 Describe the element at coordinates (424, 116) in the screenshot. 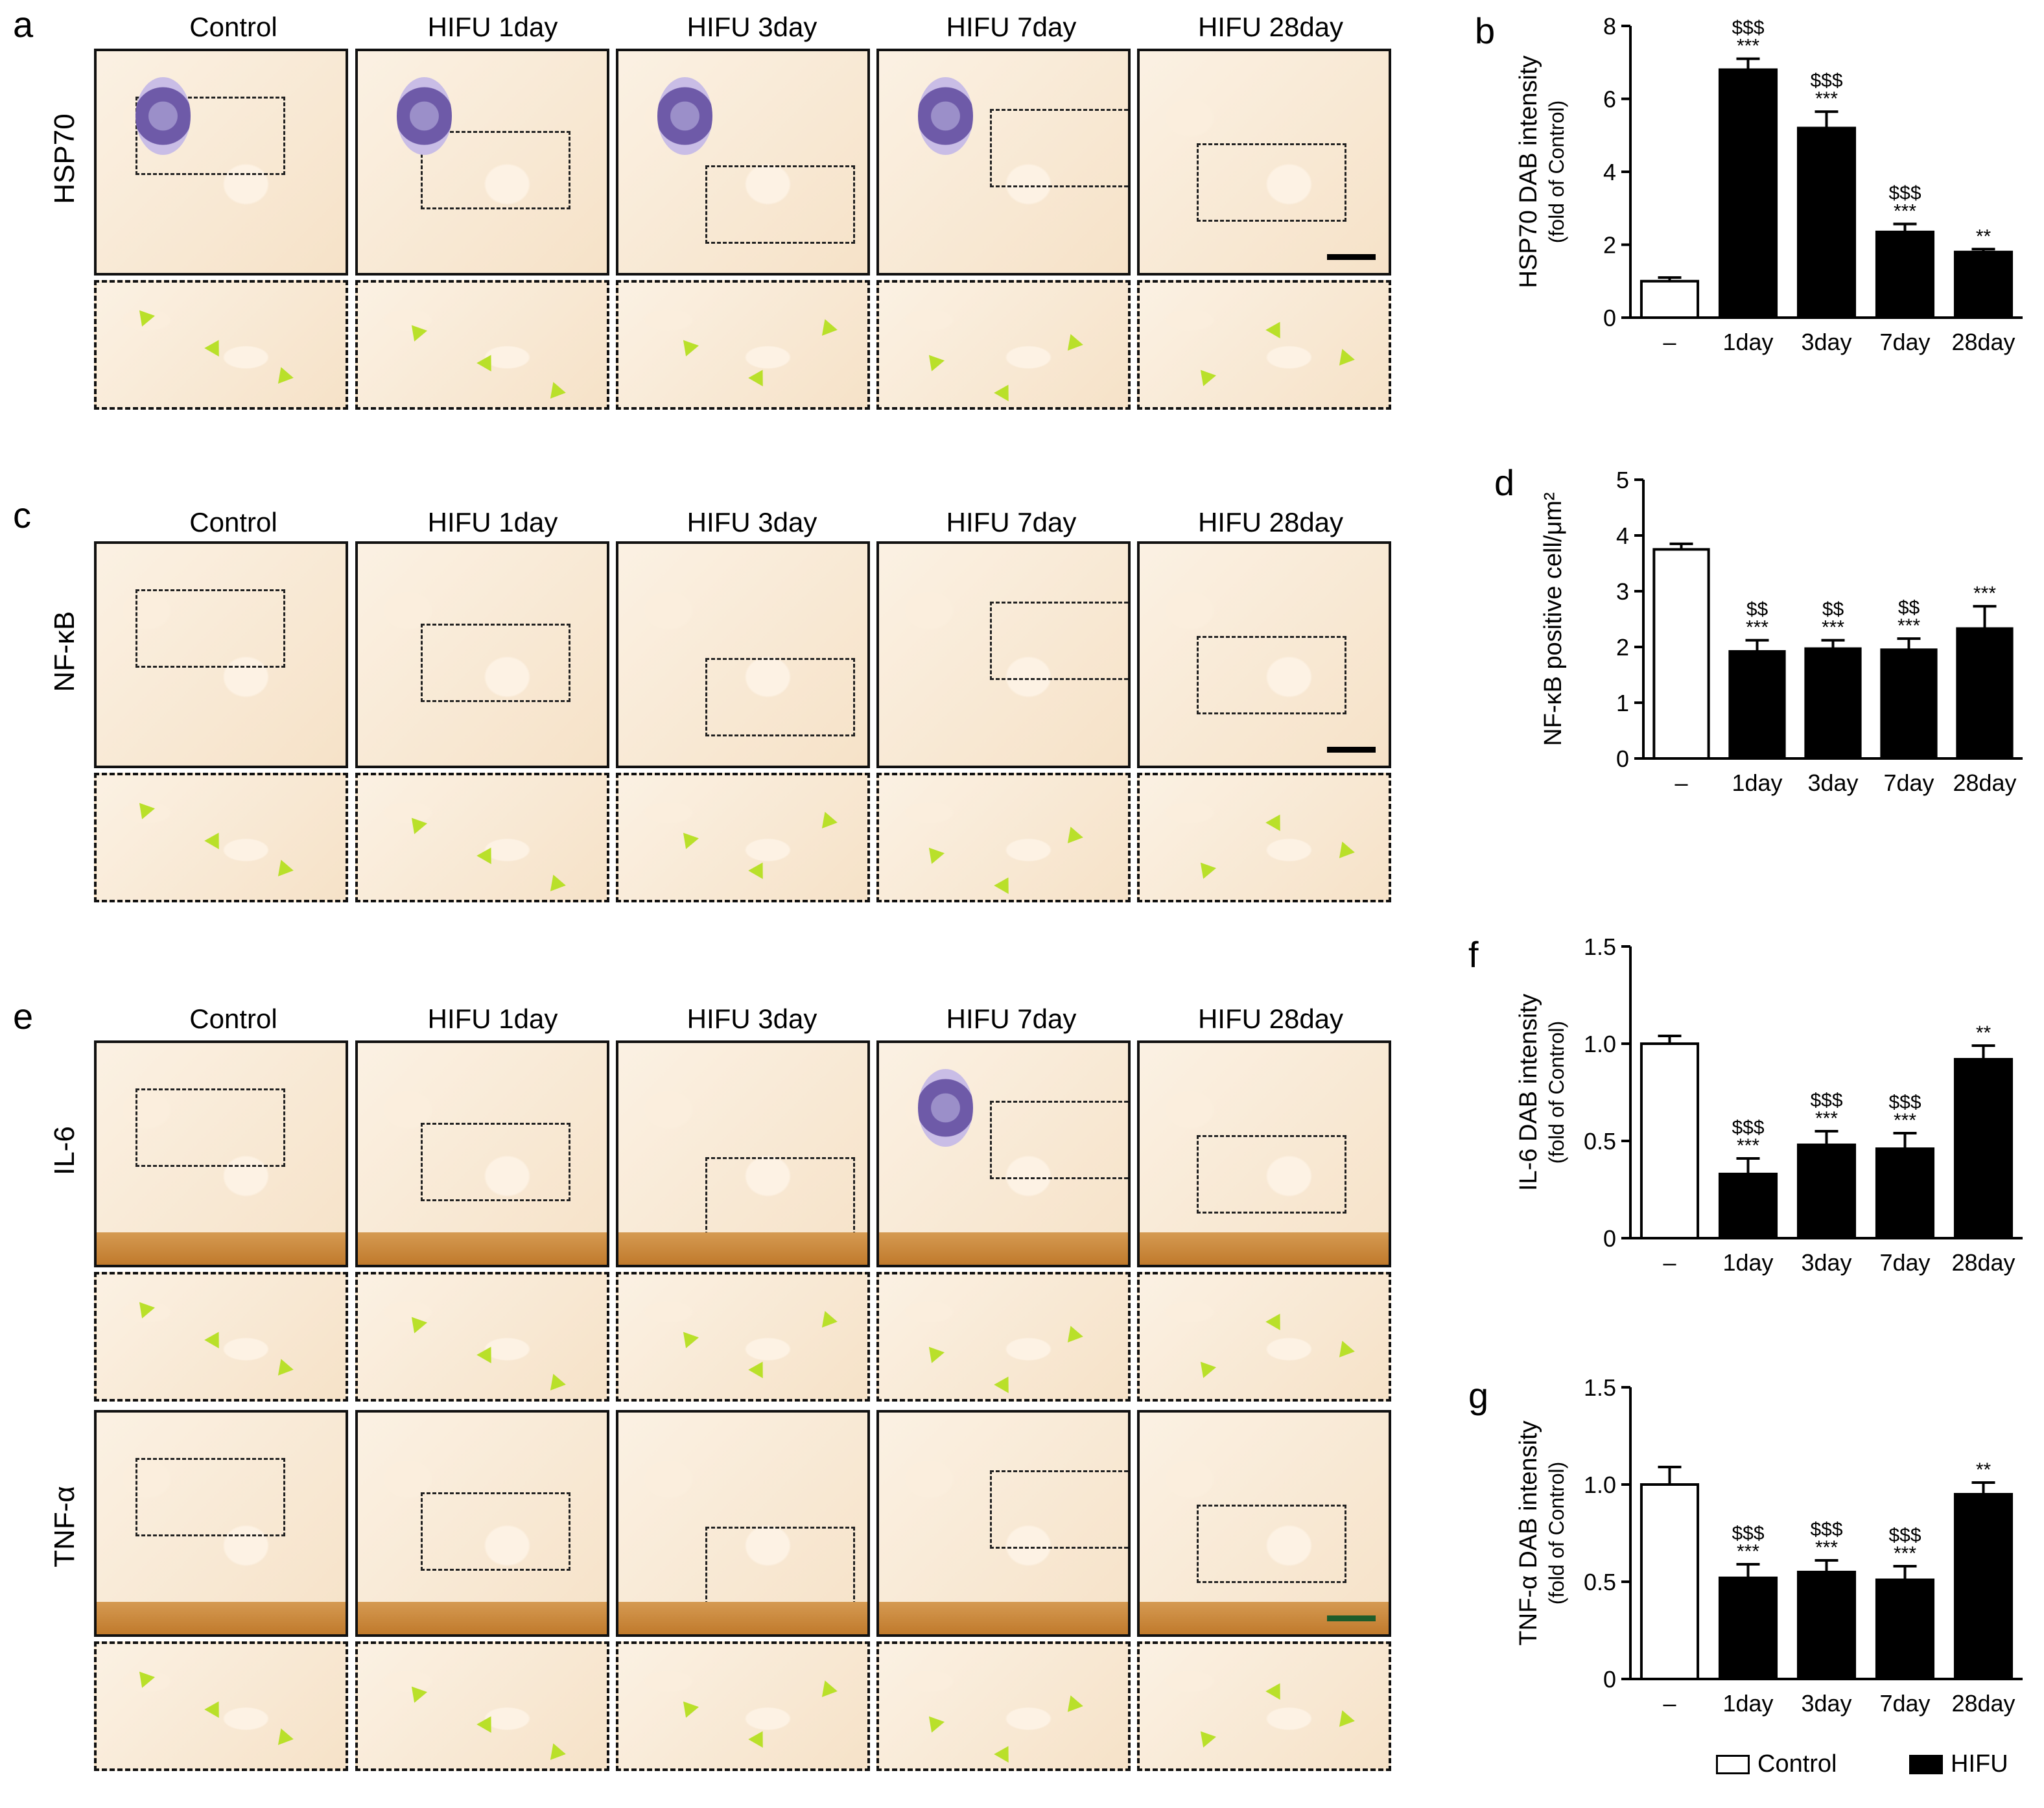

I see `hair-follicle` at that location.